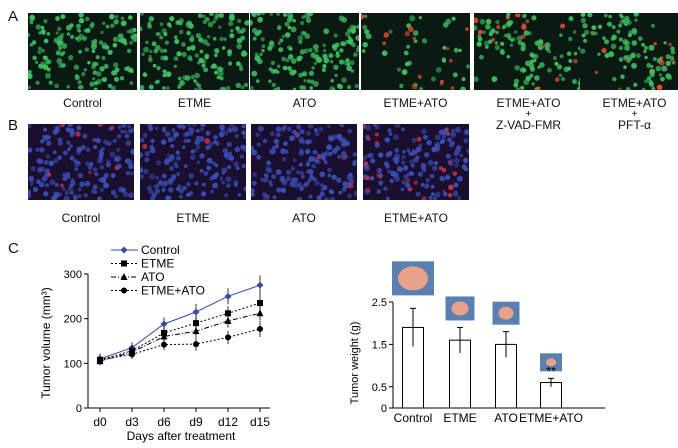 The height and width of the screenshot is (448, 678). What do you see at coordinates (193, 218) in the screenshot?
I see `caption-b-2: ETME` at bounding box center [193, 218].